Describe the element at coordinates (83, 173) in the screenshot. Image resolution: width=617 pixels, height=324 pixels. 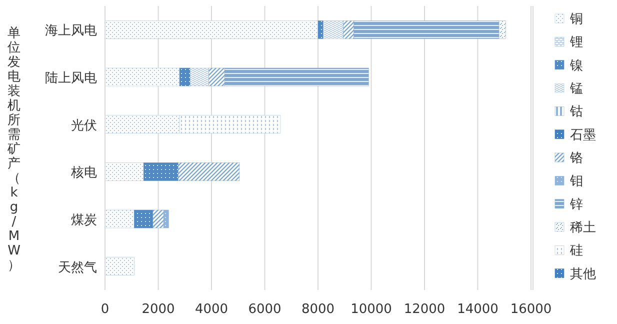
I see `y-tick-label: 核电` at that location.